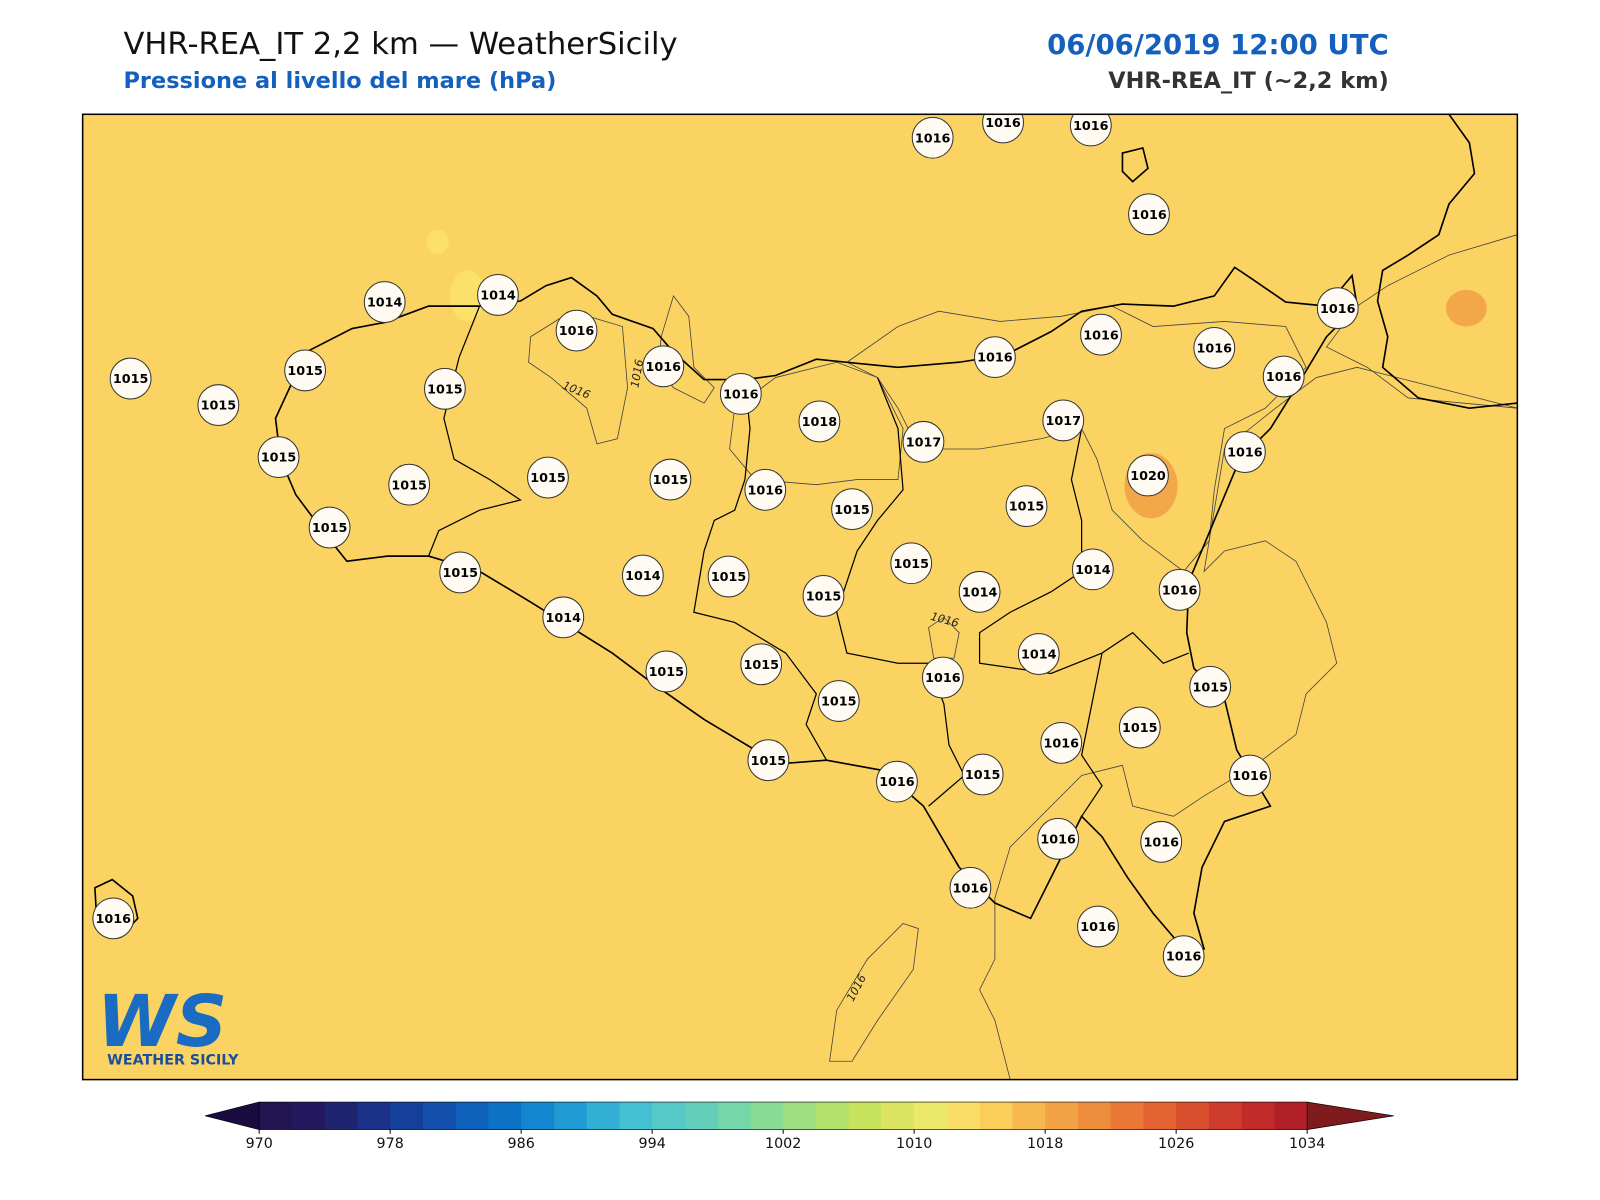 The width and height of the screenshot is (1600, 1200). I want to click on station-value: 1017, so click(924, 442).